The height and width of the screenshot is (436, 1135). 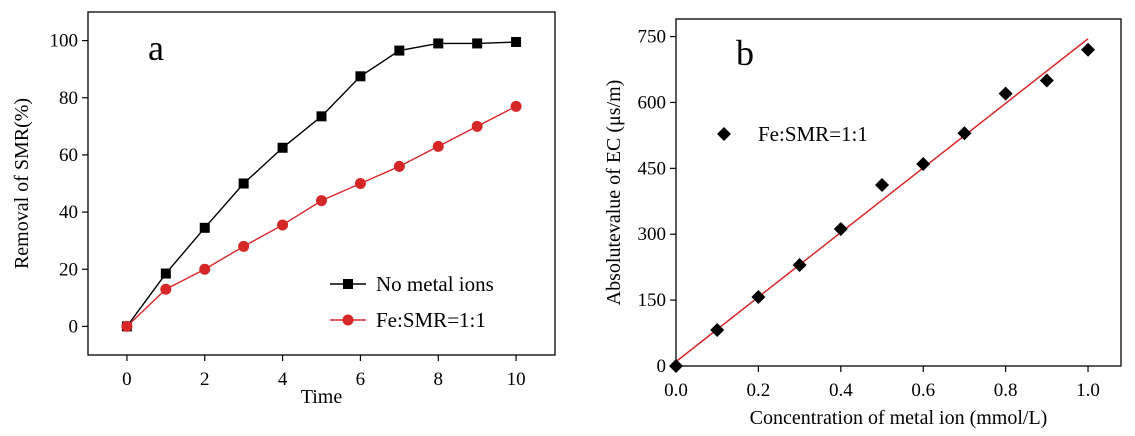 What do you see at coordinates (676, 390) in the screenshot?
I see `x-tick-label: 0.0` at bounding box center [676, 390].